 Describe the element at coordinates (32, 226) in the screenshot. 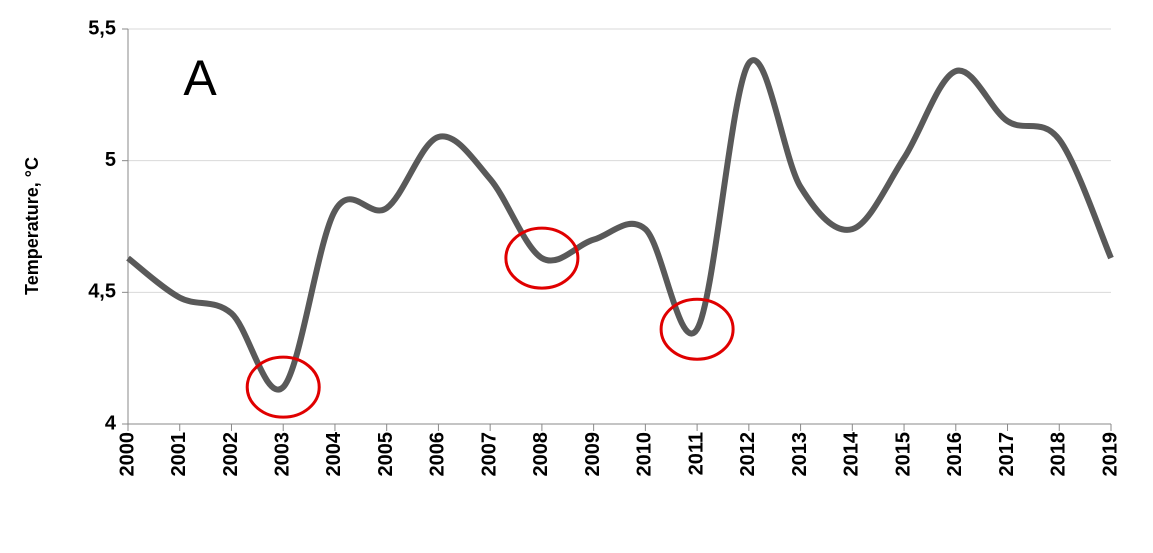

I see `y-axis-label: Temperature, °C` at that location.